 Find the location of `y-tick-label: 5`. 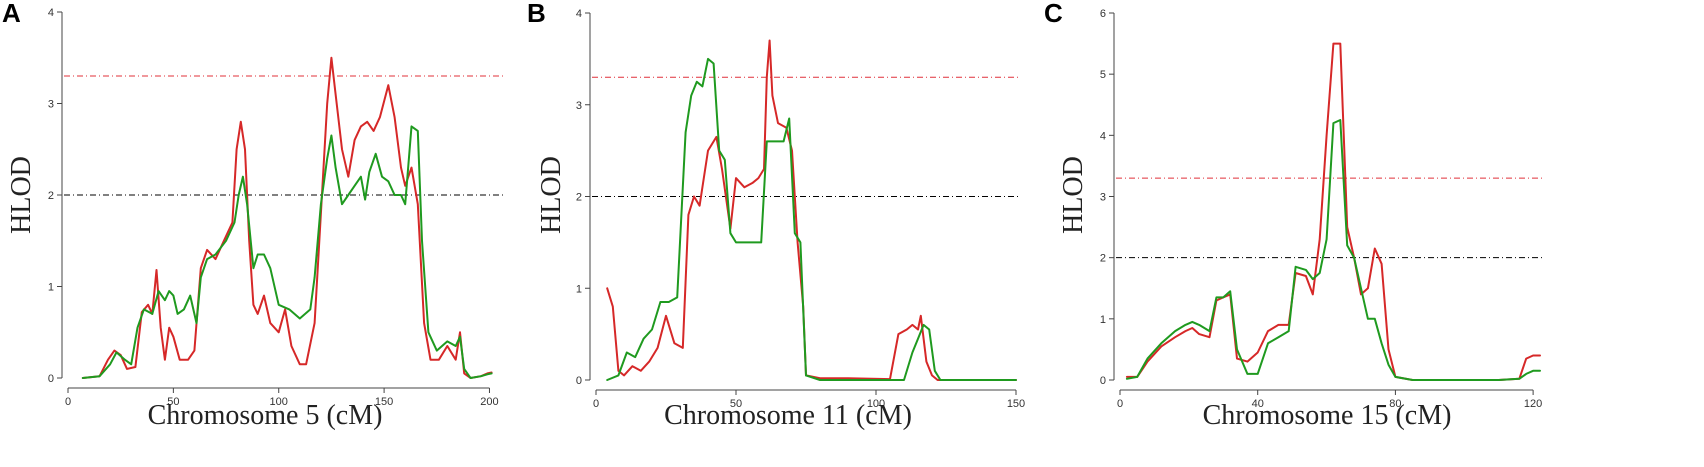

y-tick-label: 5 is located at coordinates (1103, 75).